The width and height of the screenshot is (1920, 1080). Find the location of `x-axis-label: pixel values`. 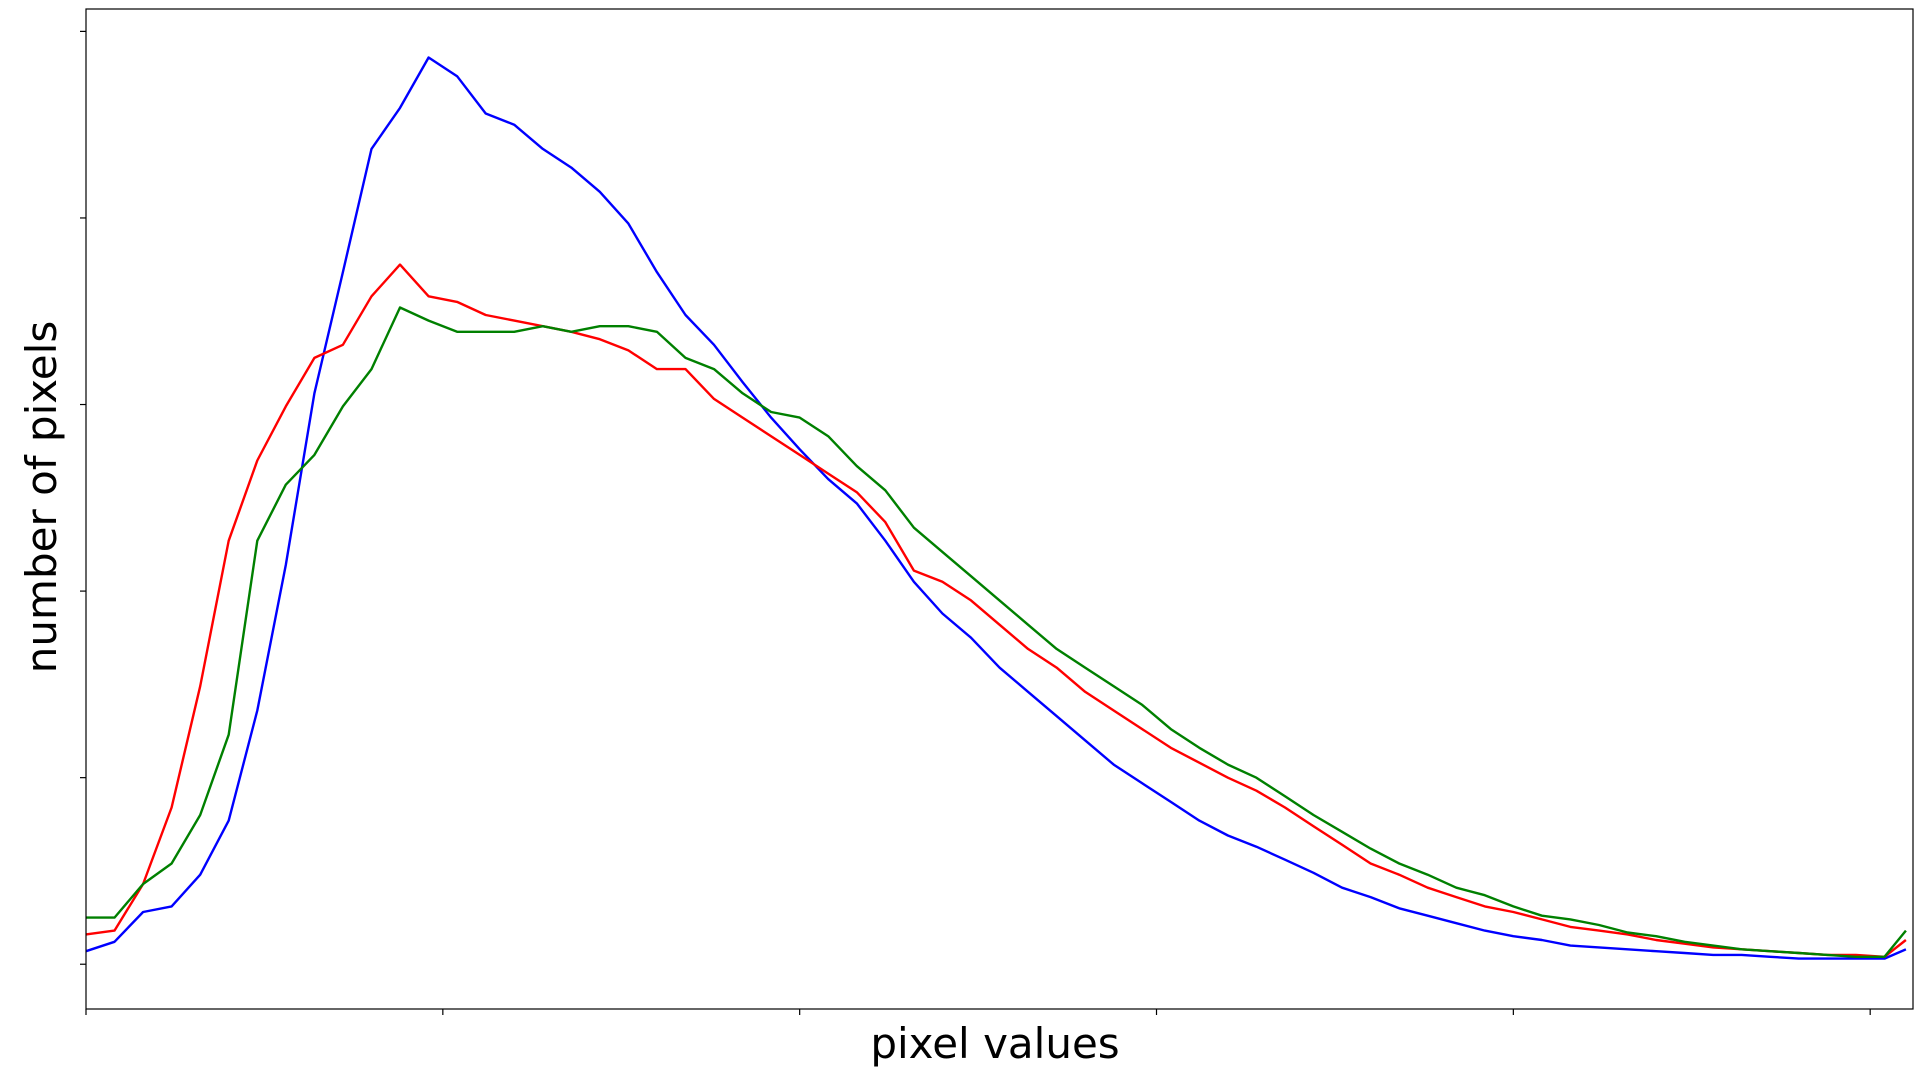

x-axis-label: pixel values is located at coordinates (994, 1043).